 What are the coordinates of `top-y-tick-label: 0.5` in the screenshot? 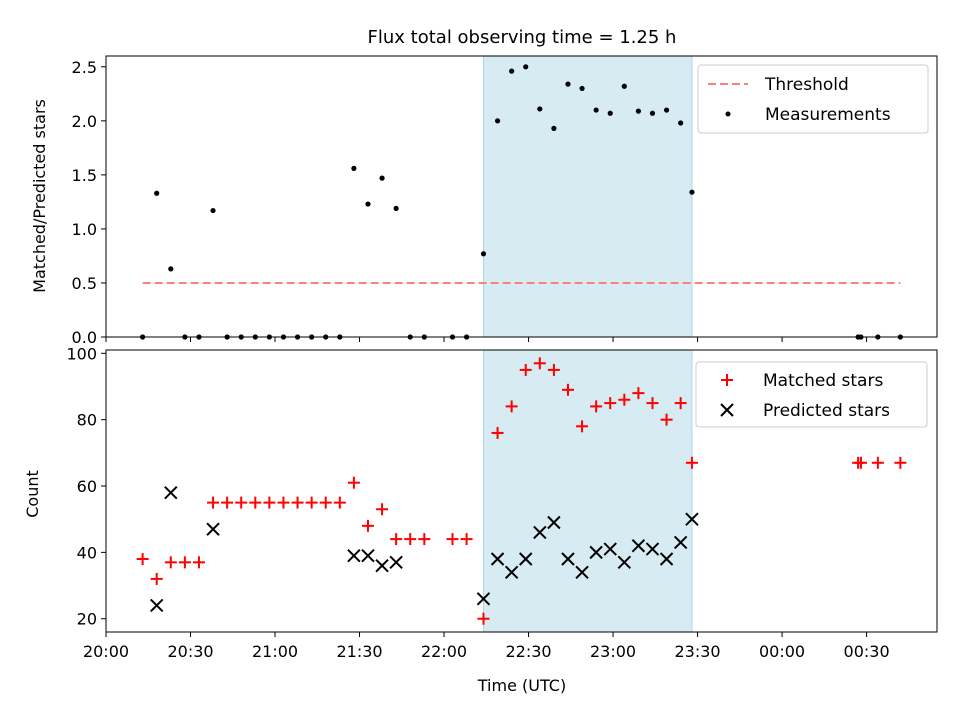 It's located at (84, 283).